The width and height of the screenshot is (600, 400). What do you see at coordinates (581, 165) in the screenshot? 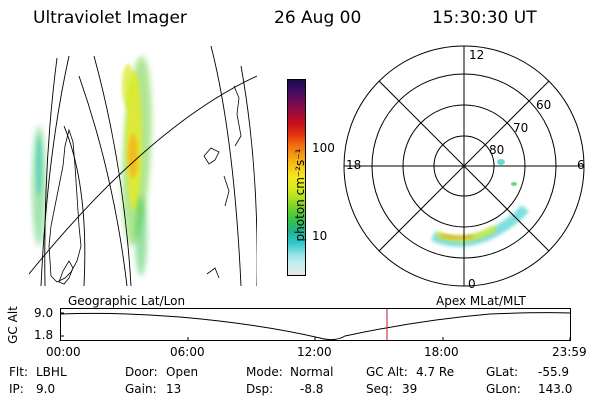
I see `mlt-label-6: 6` at bounding box center [581, 165].